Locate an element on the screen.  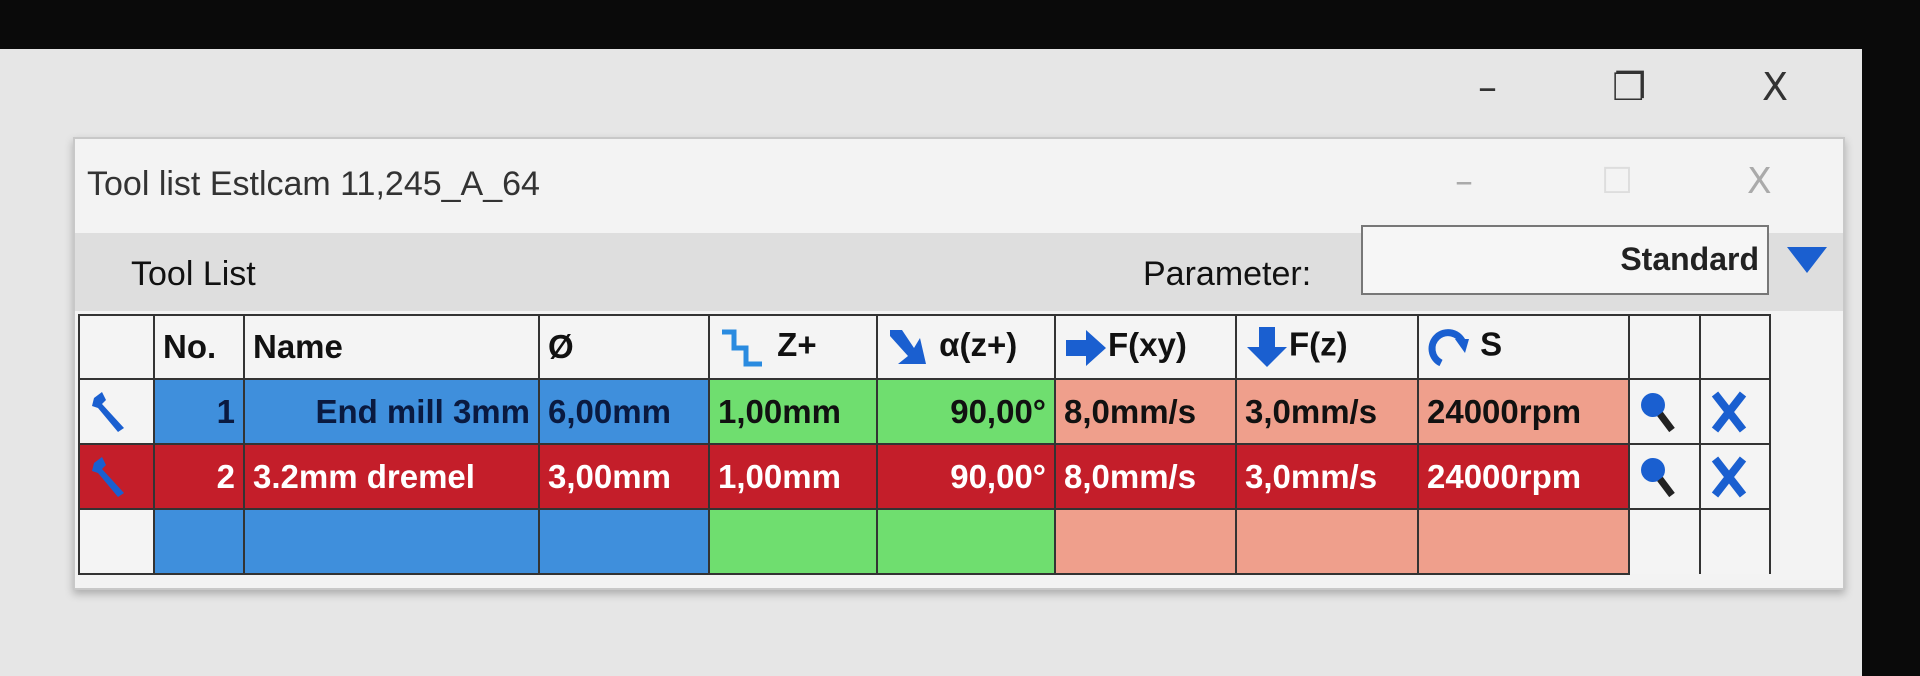
header-speed-label: S is located at coordinates (1491, 344).